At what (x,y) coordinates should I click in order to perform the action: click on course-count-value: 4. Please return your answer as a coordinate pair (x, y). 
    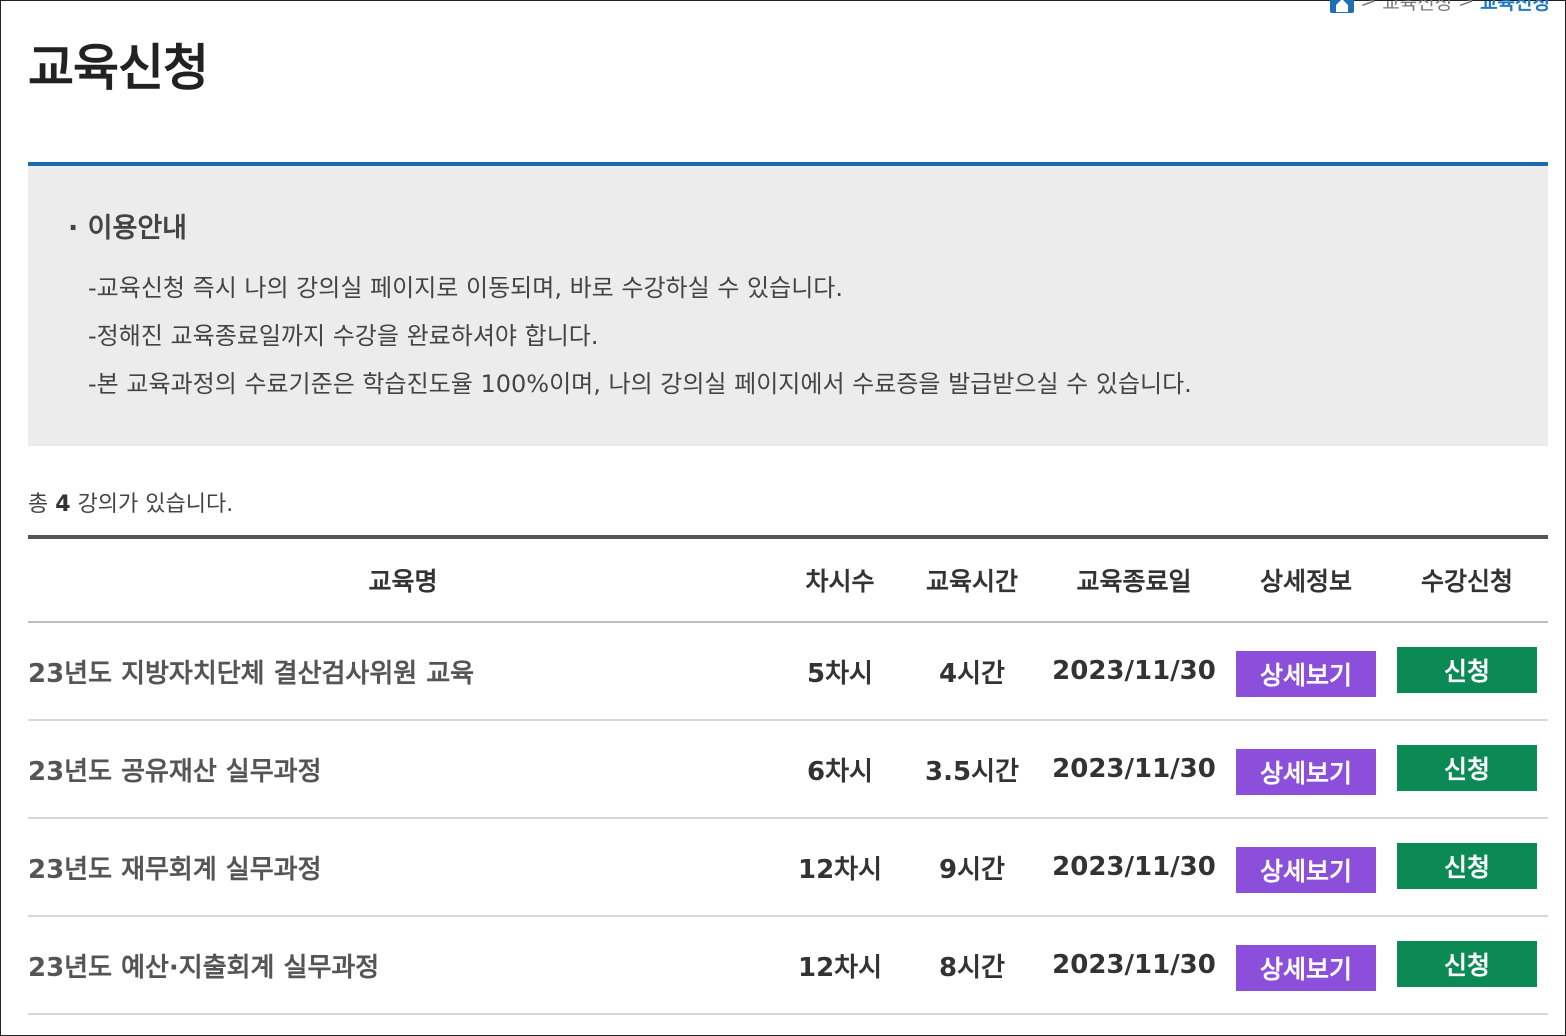
    Looking at the image, I should click on (63, 504).